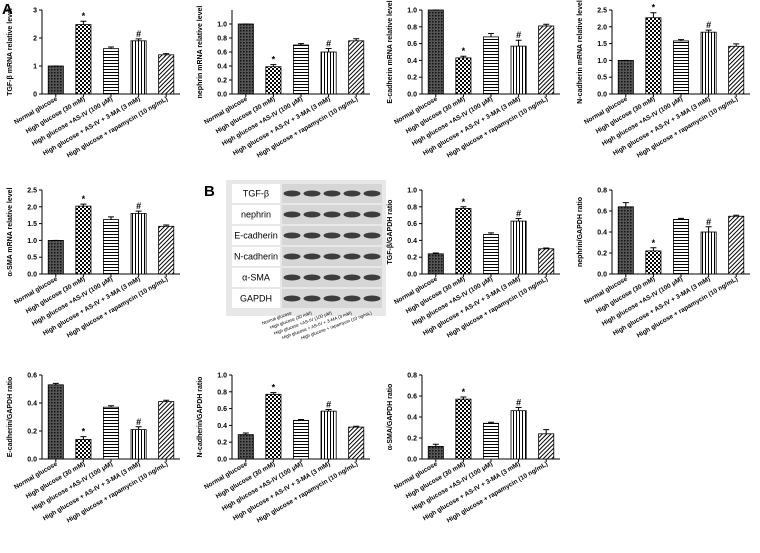  I want to click on y-axis-label: TGF-β/GAPDH ratio, so click(390, 232).